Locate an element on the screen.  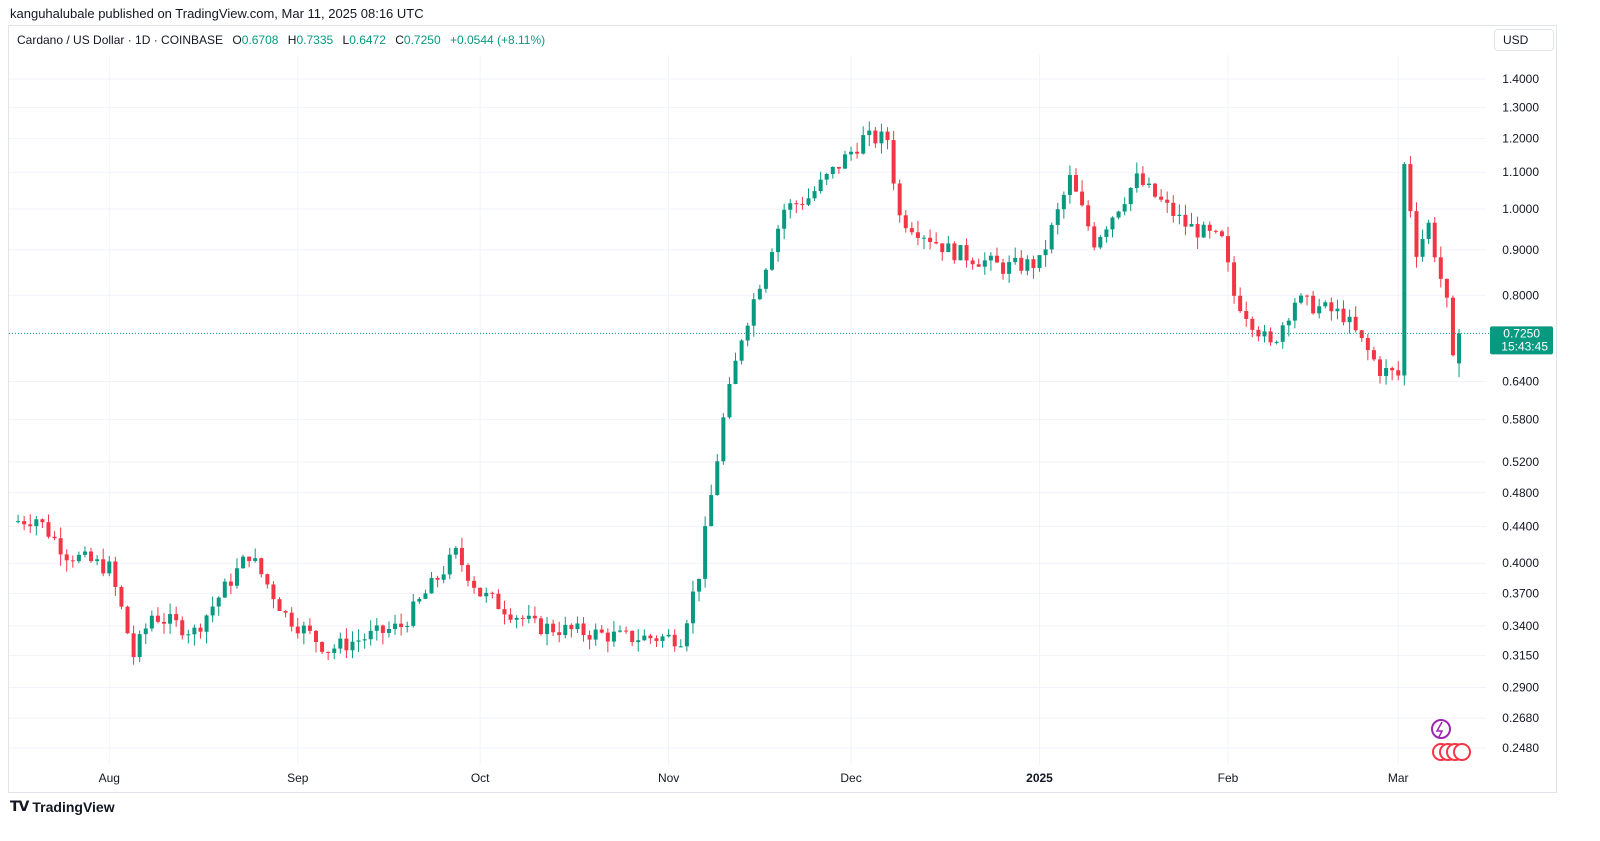
us-flag-event-icon is located at coordinates (1462, 752).